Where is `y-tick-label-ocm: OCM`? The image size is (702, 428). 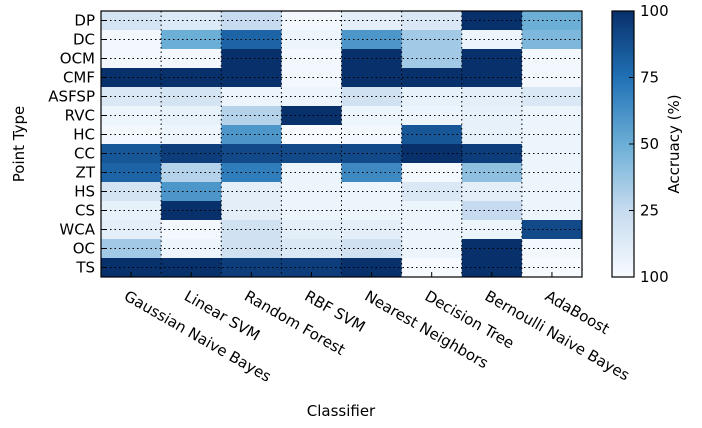
y-tick-label-ocm: OCM is located at coordinates (77, 59).